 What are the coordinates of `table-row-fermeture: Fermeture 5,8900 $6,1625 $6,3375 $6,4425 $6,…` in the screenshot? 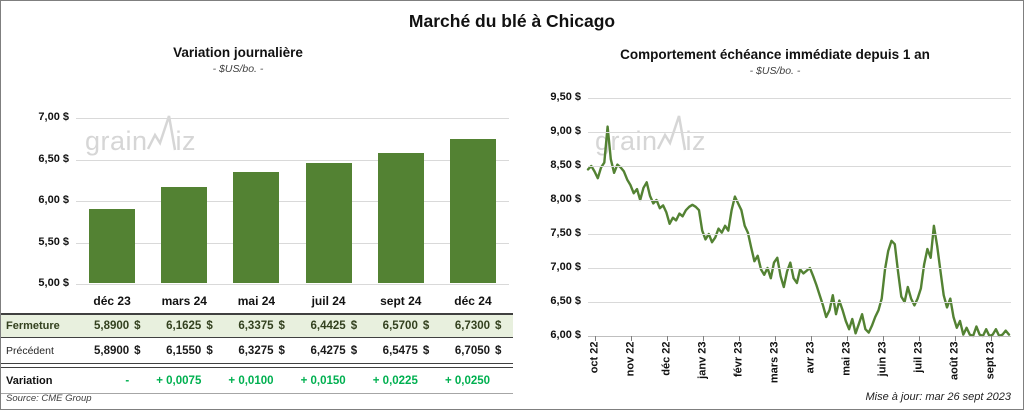 It's located at (257, 326).